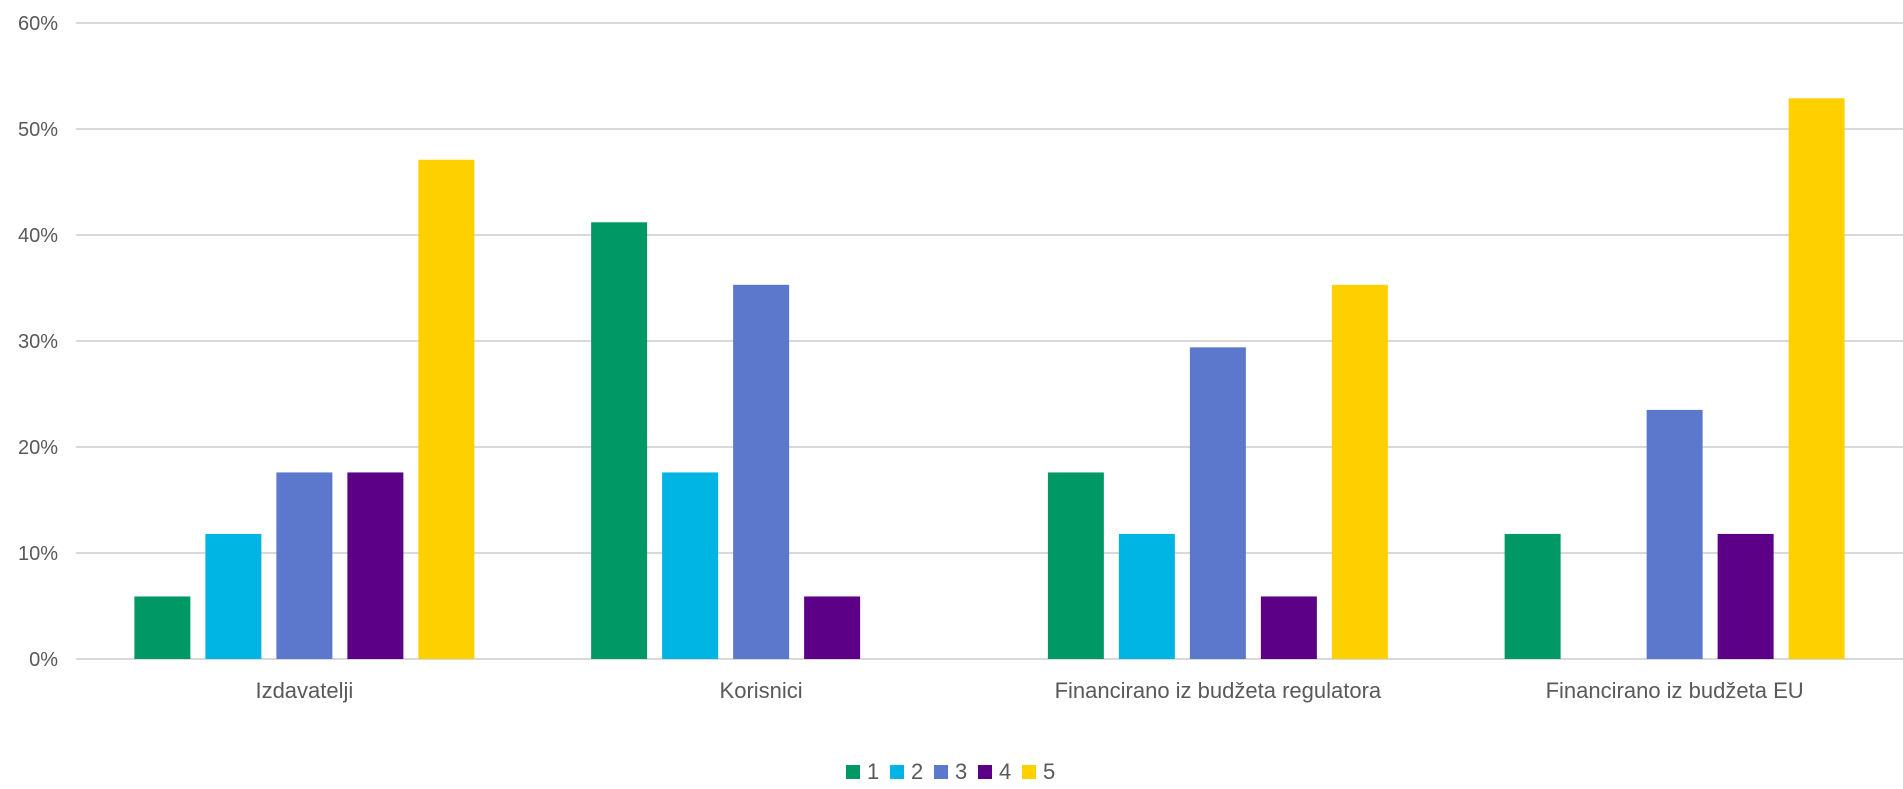  I want to click on y-tick-label: 60%, so click(38, 24).